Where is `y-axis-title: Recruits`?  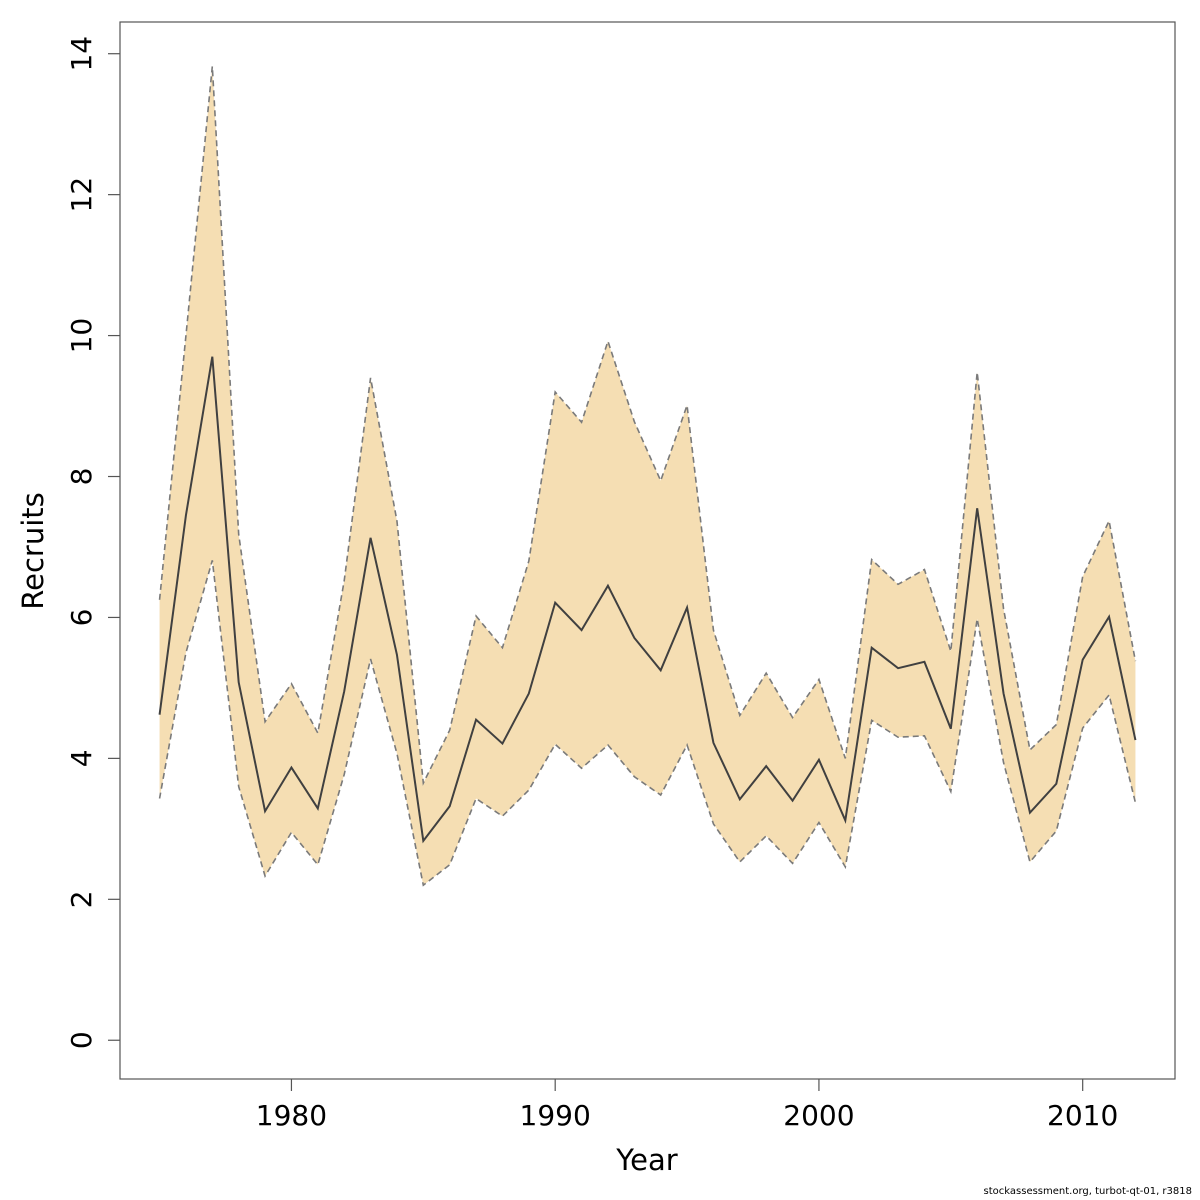 y-axis-title: Recruits is located at coordinates (33, 550).